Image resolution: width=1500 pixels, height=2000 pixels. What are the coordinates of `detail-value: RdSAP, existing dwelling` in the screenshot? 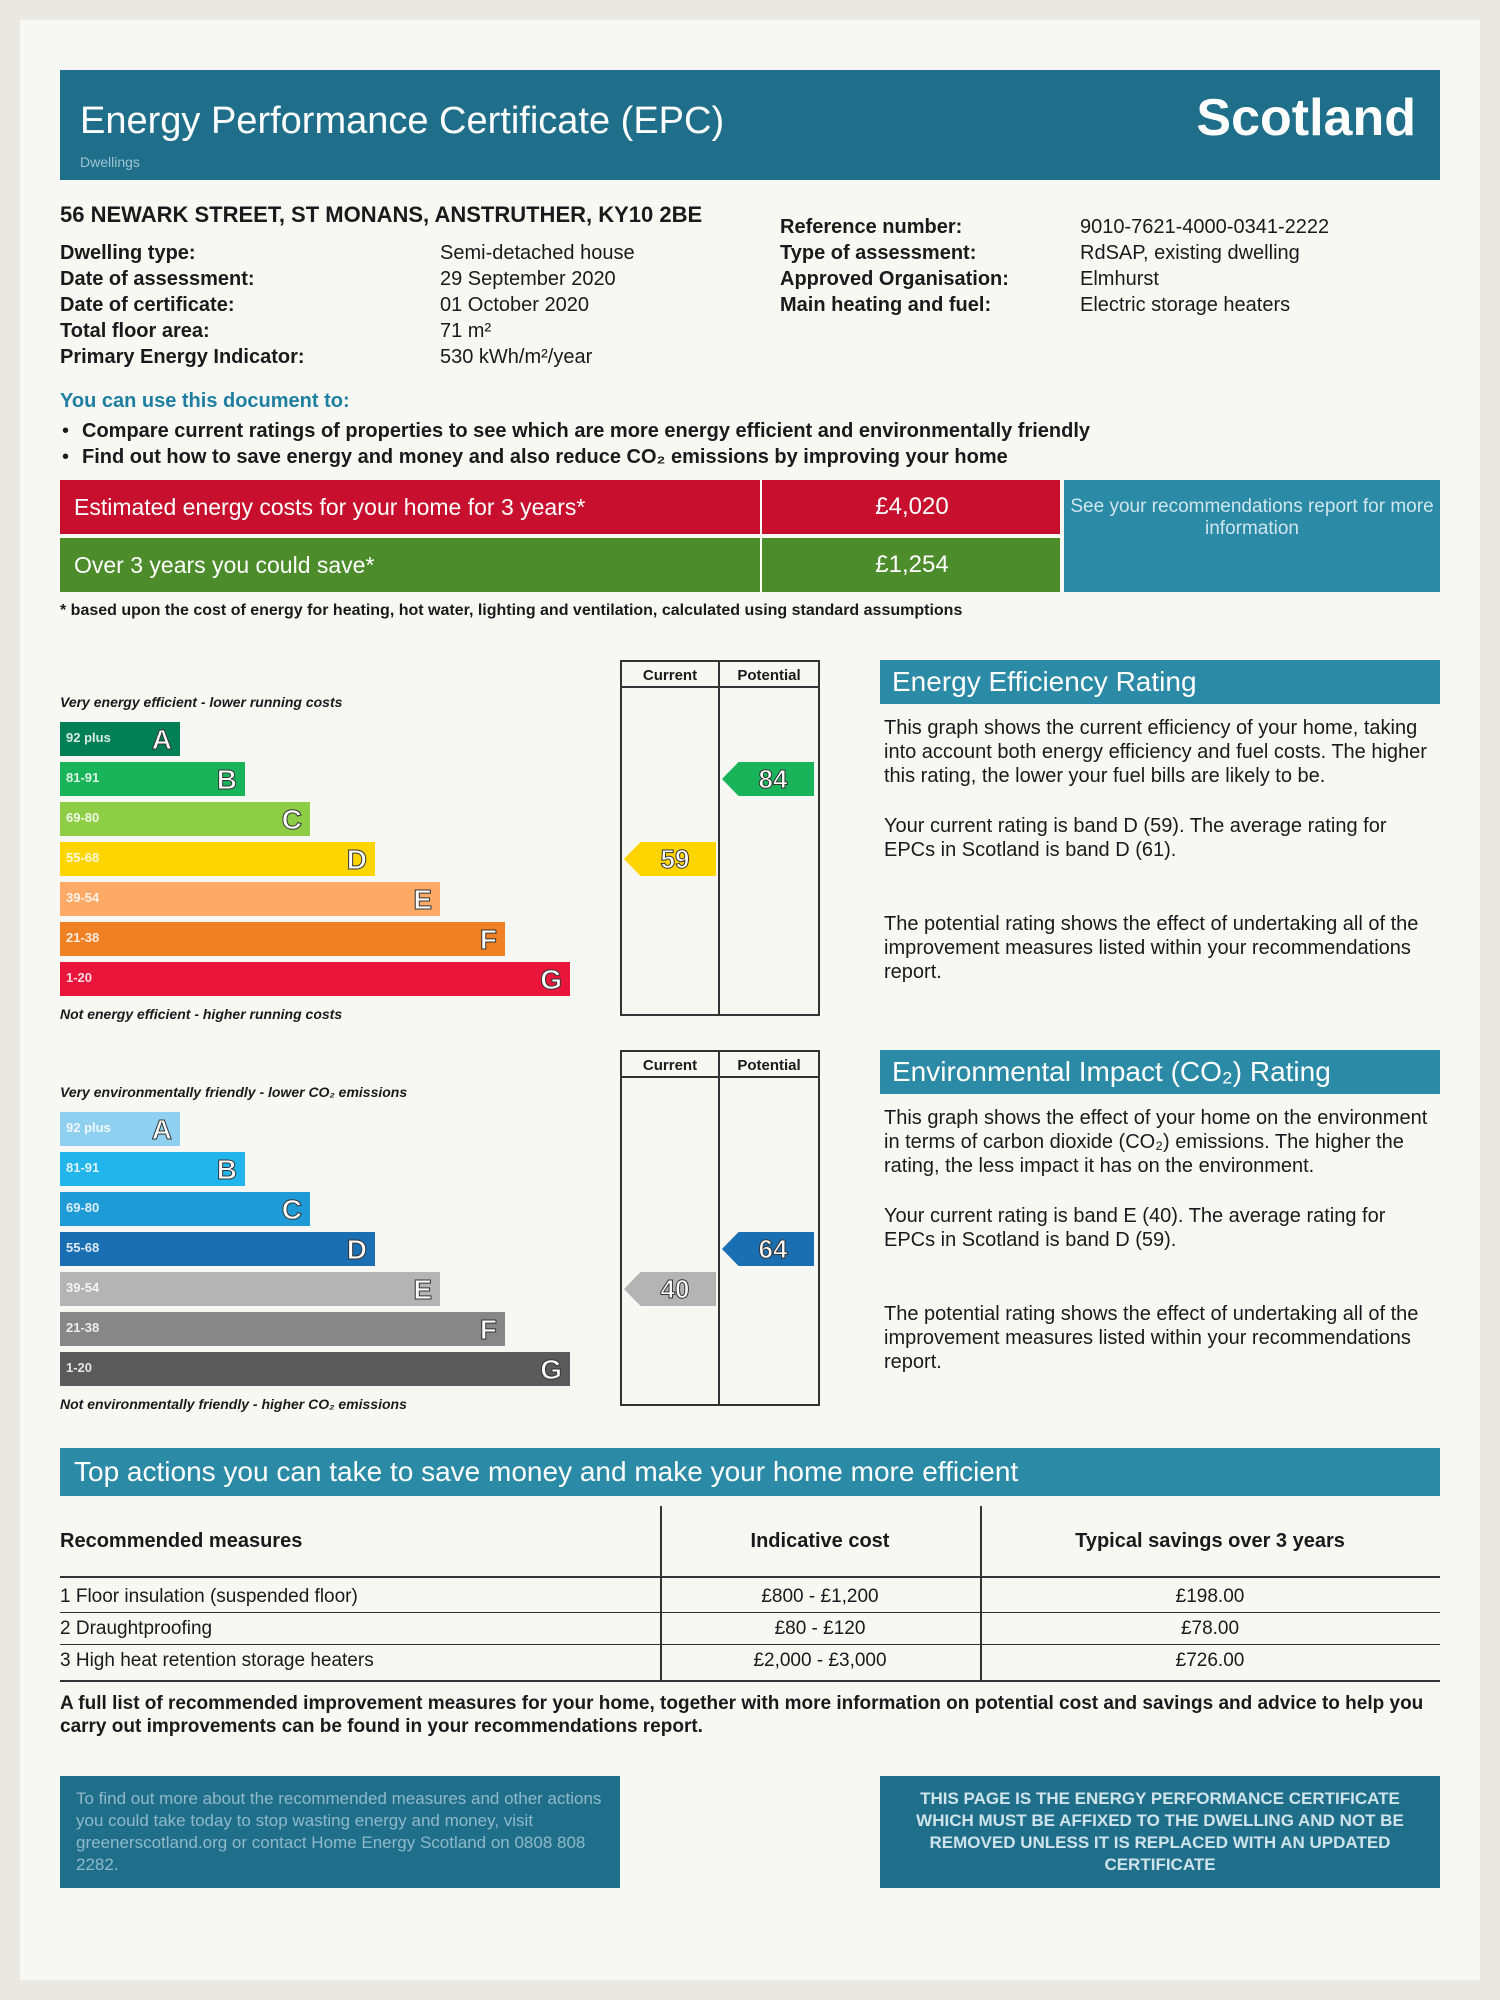 It's located at (1190, 253).